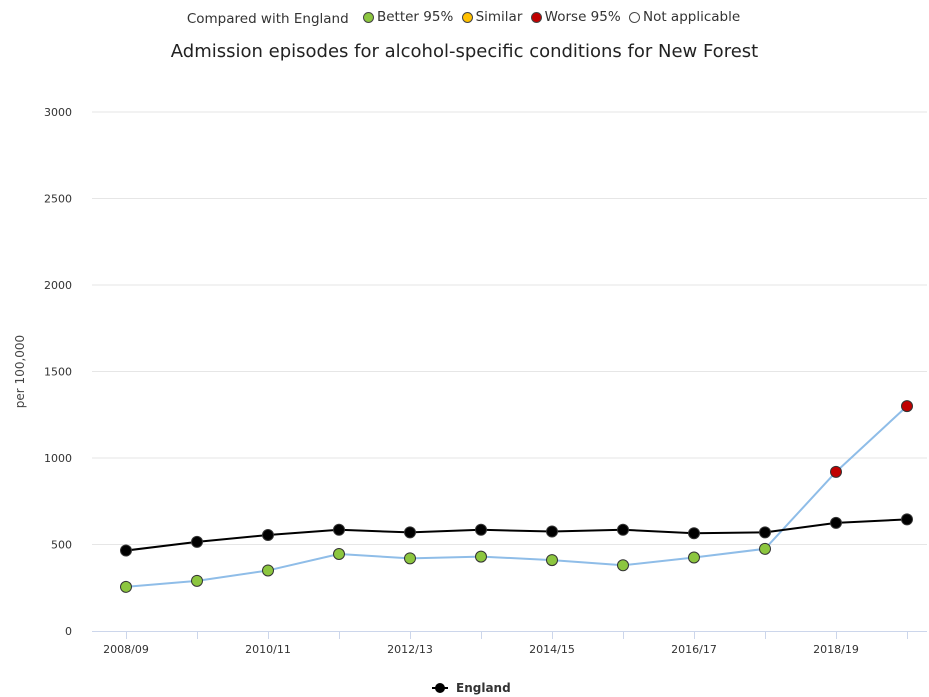 Image resolution: width=929 pixels, height=697 pixels. I want to click on series-england, so click(516, 535).